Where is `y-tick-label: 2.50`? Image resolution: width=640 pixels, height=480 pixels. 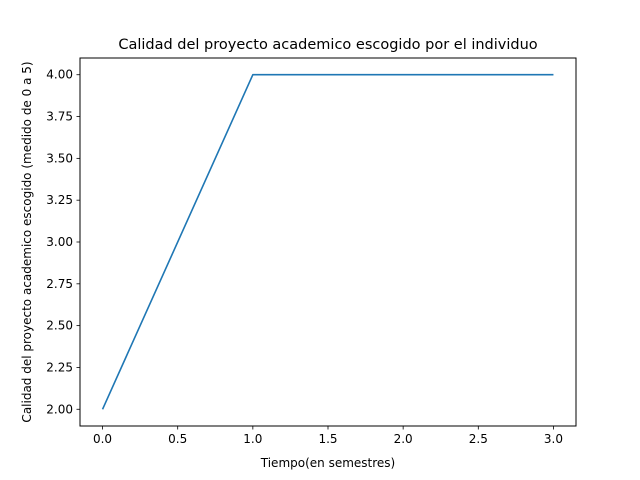
y-tick-label: 2.50 is located at coordinates (59, 326).